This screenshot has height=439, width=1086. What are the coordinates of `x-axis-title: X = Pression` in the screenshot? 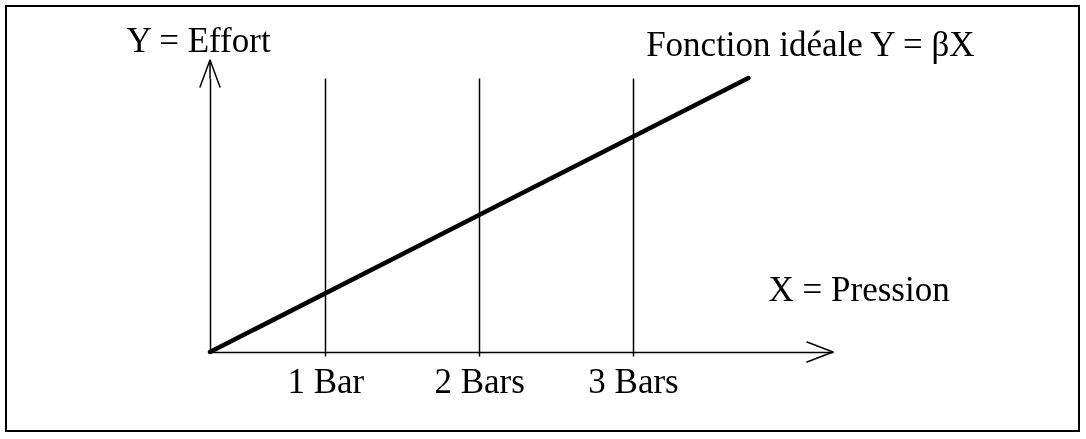 It's located at (859, 289).